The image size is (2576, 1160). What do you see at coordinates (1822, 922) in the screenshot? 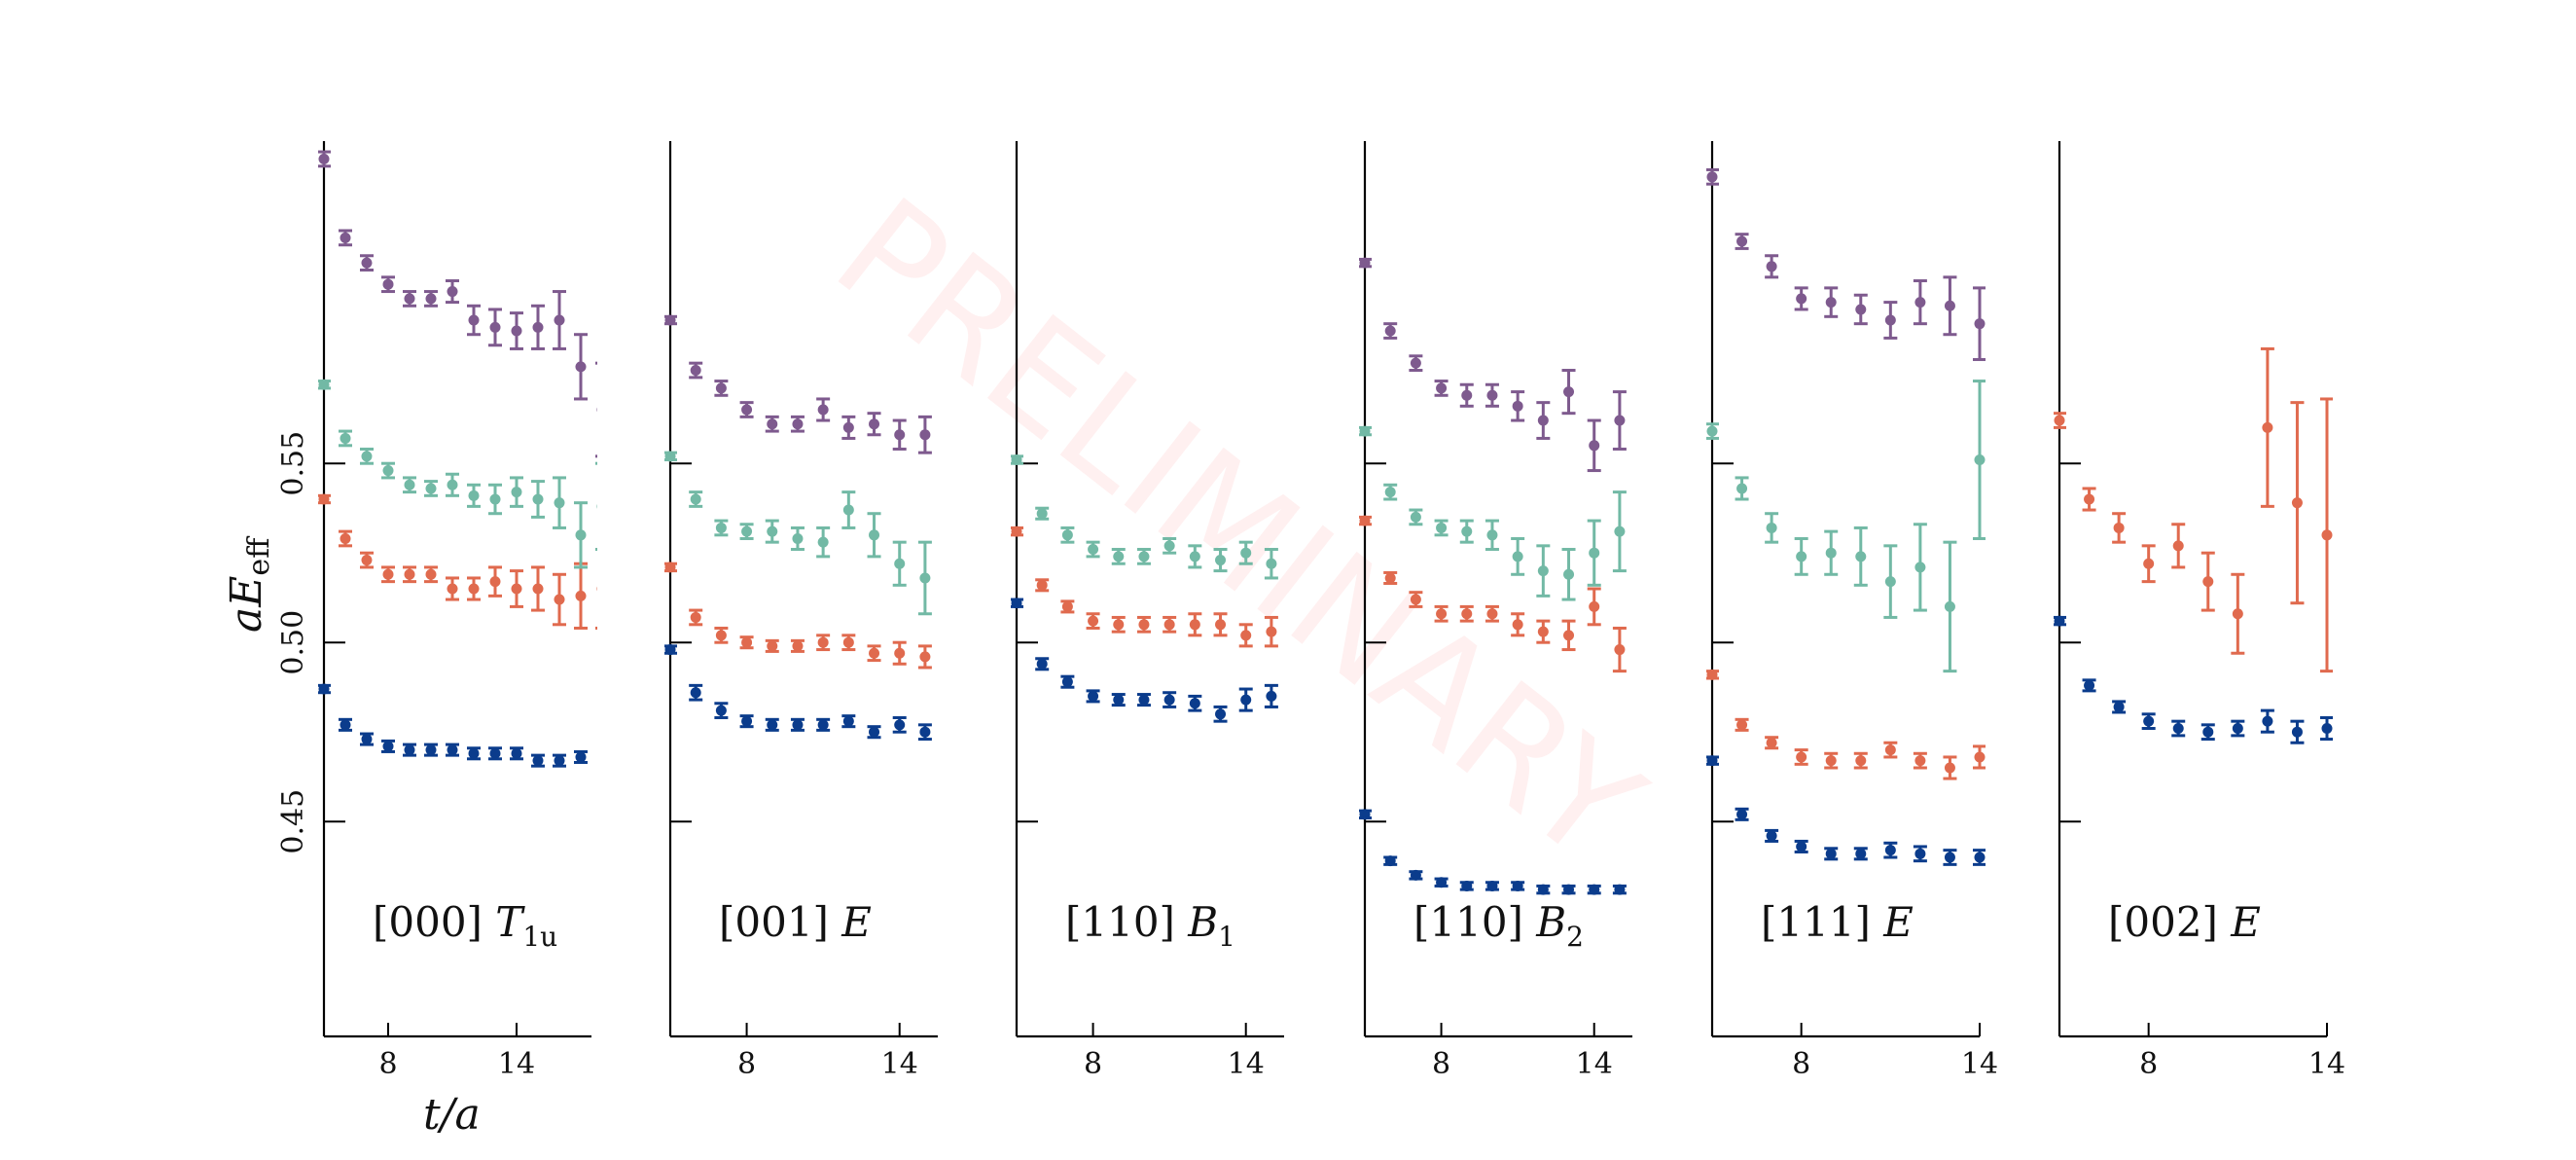
I see `panel-label-momentum: [111]` at bounding box center [1822, 922].